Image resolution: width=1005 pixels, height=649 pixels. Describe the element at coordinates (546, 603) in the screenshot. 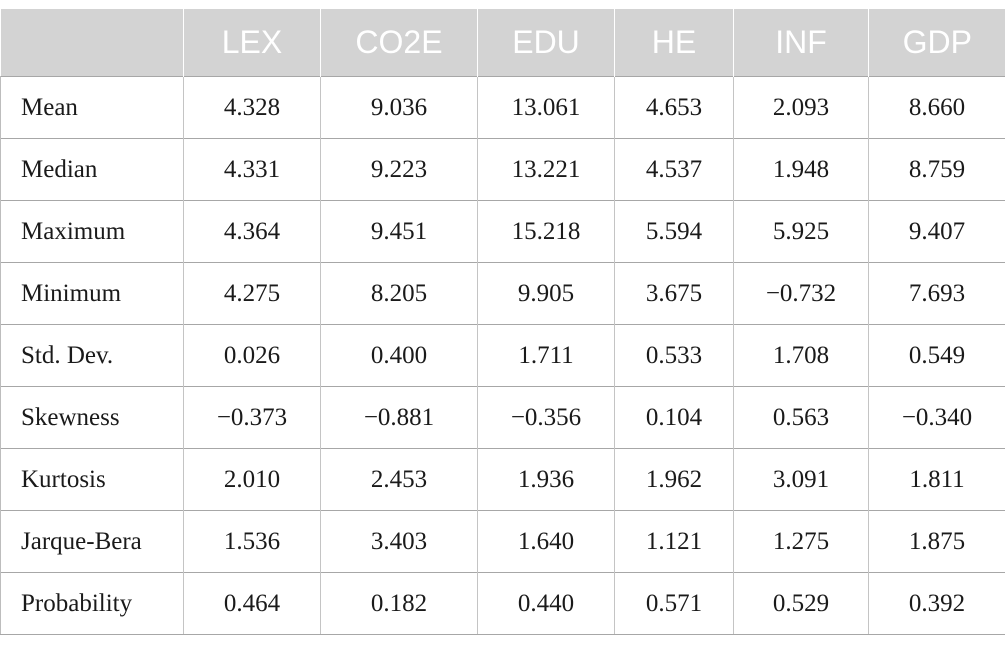

I see `table-cell: 0.440` at that location.